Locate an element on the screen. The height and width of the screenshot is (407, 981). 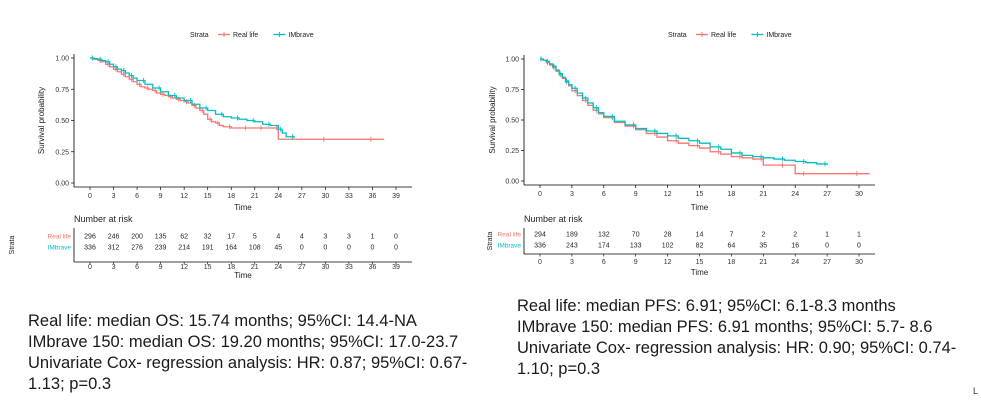
risk-count: 45 is located at coordinates (278, 248).